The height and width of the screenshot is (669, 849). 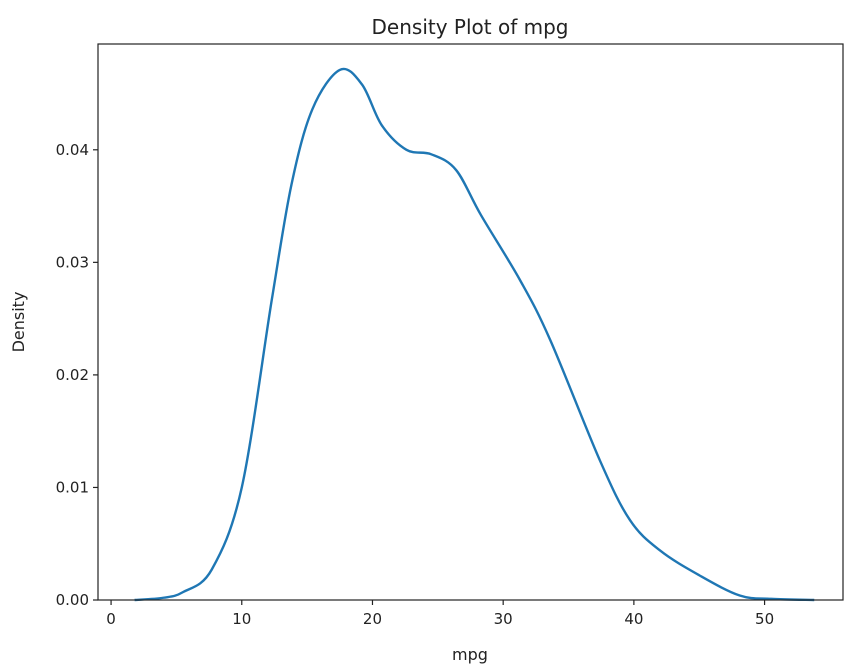 What do you see at coordinates (470, 654) in the screenshot?
I see `x-axis-label: mpg` at bounding box center [470, 654].